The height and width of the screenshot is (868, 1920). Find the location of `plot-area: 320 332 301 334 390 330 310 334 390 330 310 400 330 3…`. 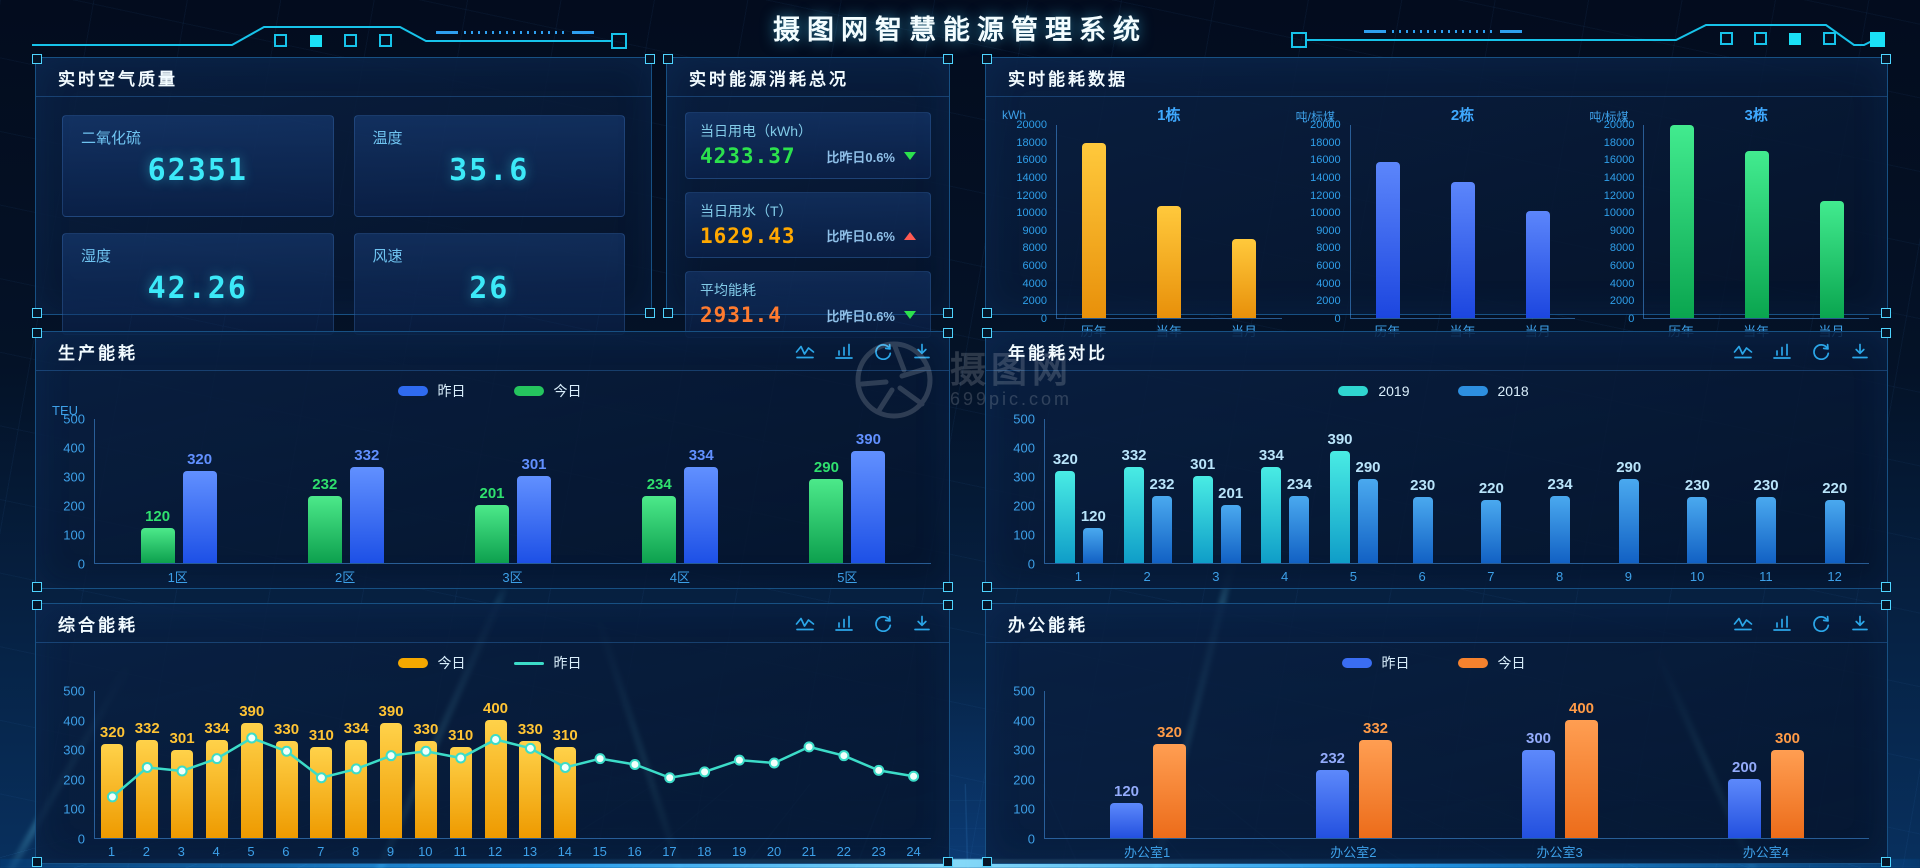

plot-area: 320 332 301 334 390 330 310 334 390 330 310 400 330 3… is located at coordinates (512, 765).